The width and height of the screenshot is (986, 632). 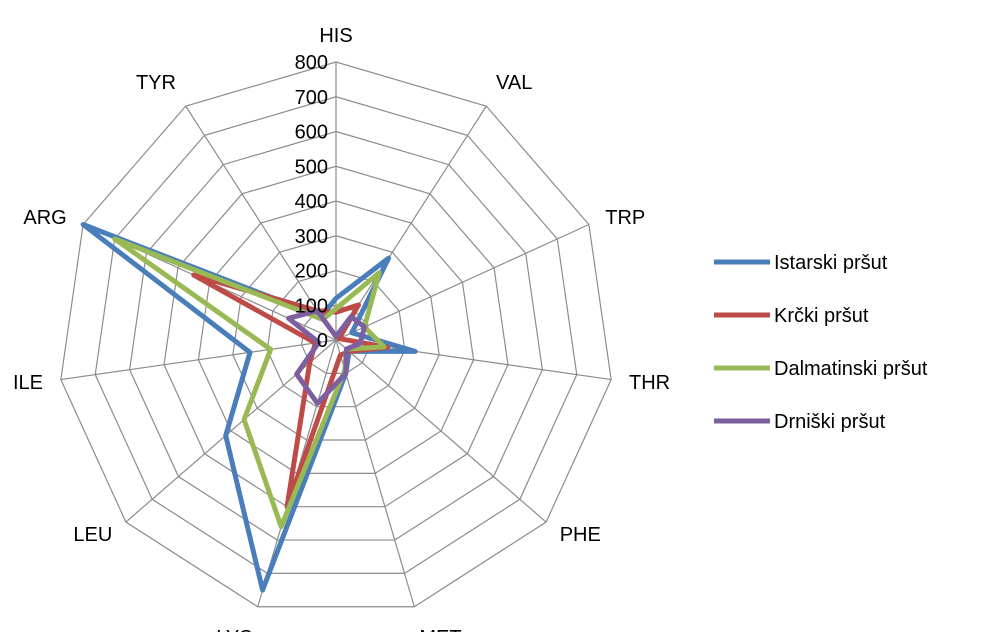 I want to click on spoke-trp, so click(x=462, y=282).